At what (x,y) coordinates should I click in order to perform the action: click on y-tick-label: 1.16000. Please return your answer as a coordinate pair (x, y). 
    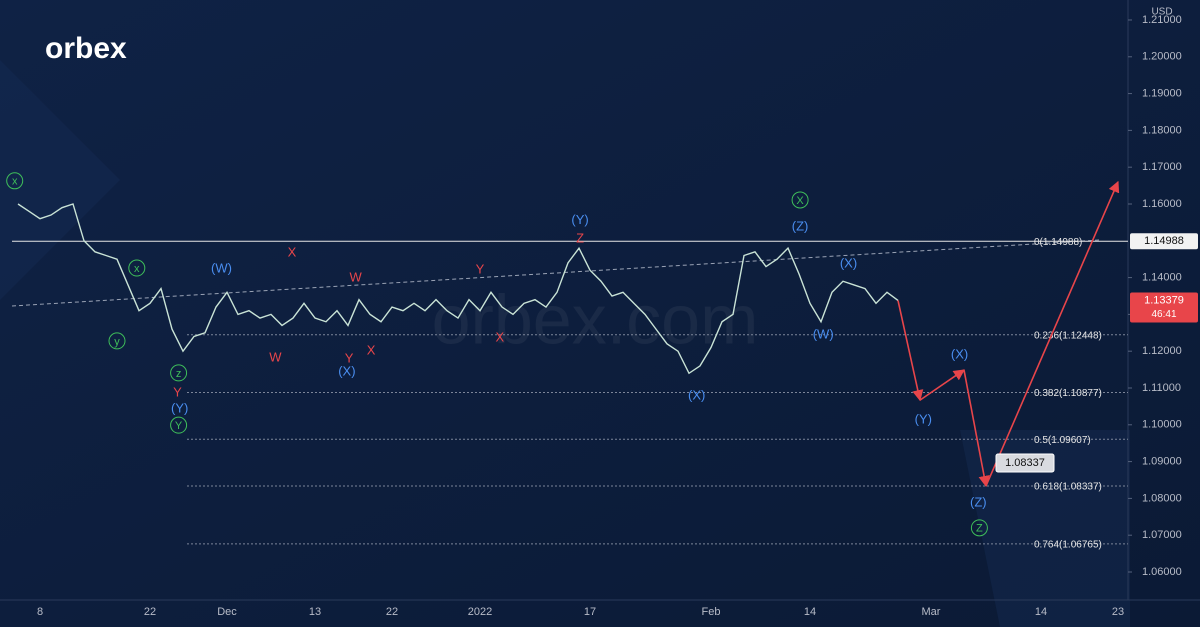
    Looking at the image, I should click on (1162, 204).